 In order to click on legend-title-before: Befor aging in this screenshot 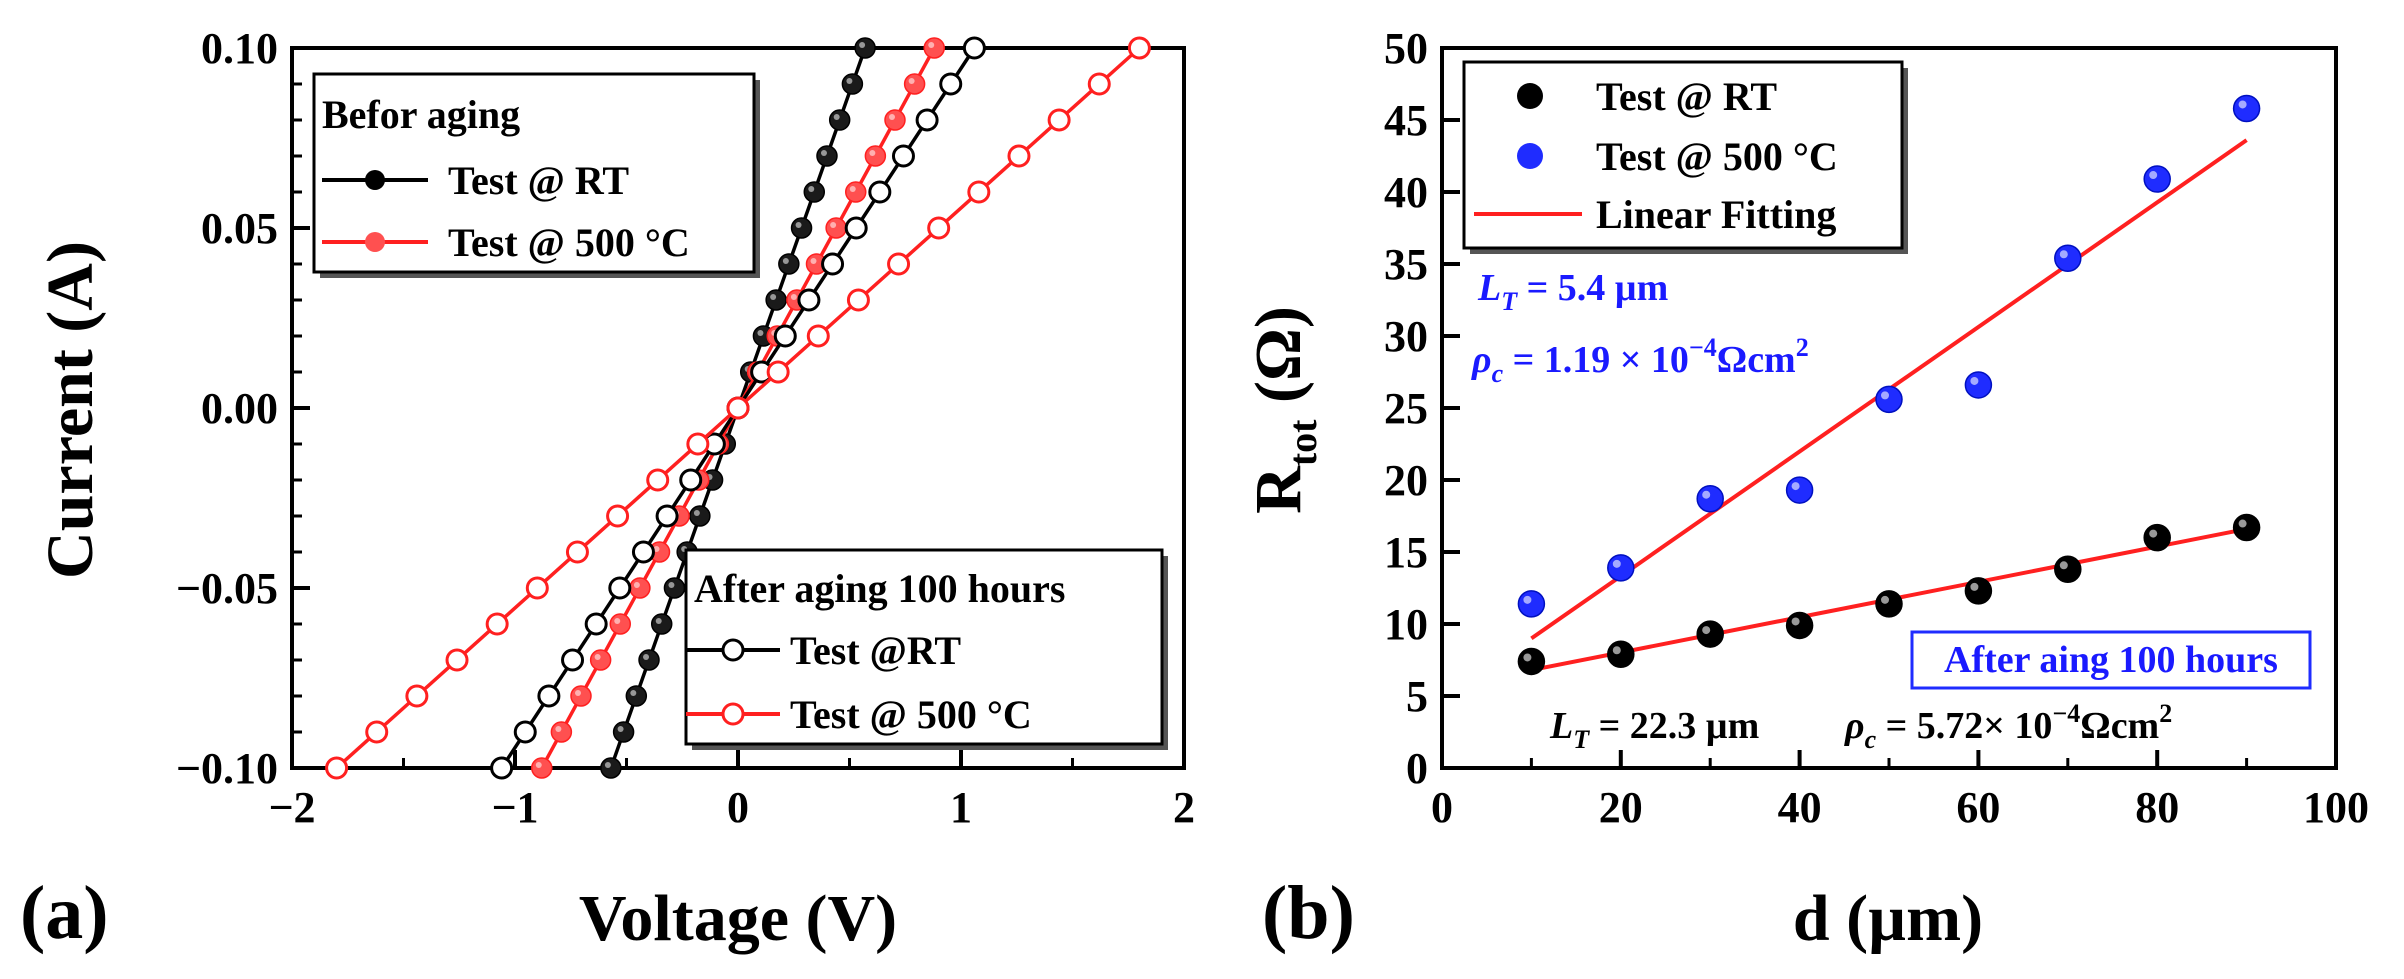, I will do `click(421, 114)`.